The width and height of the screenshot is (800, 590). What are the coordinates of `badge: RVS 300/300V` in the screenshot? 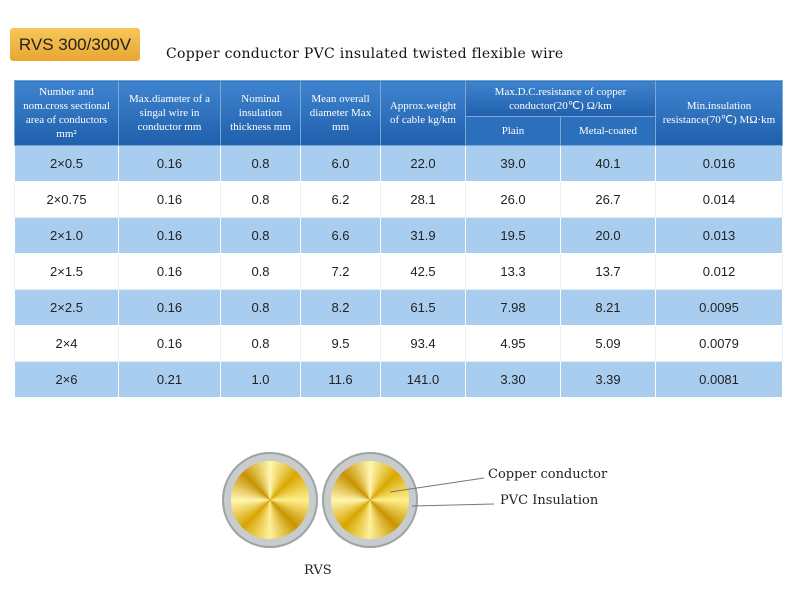 It's located at (75, 44).